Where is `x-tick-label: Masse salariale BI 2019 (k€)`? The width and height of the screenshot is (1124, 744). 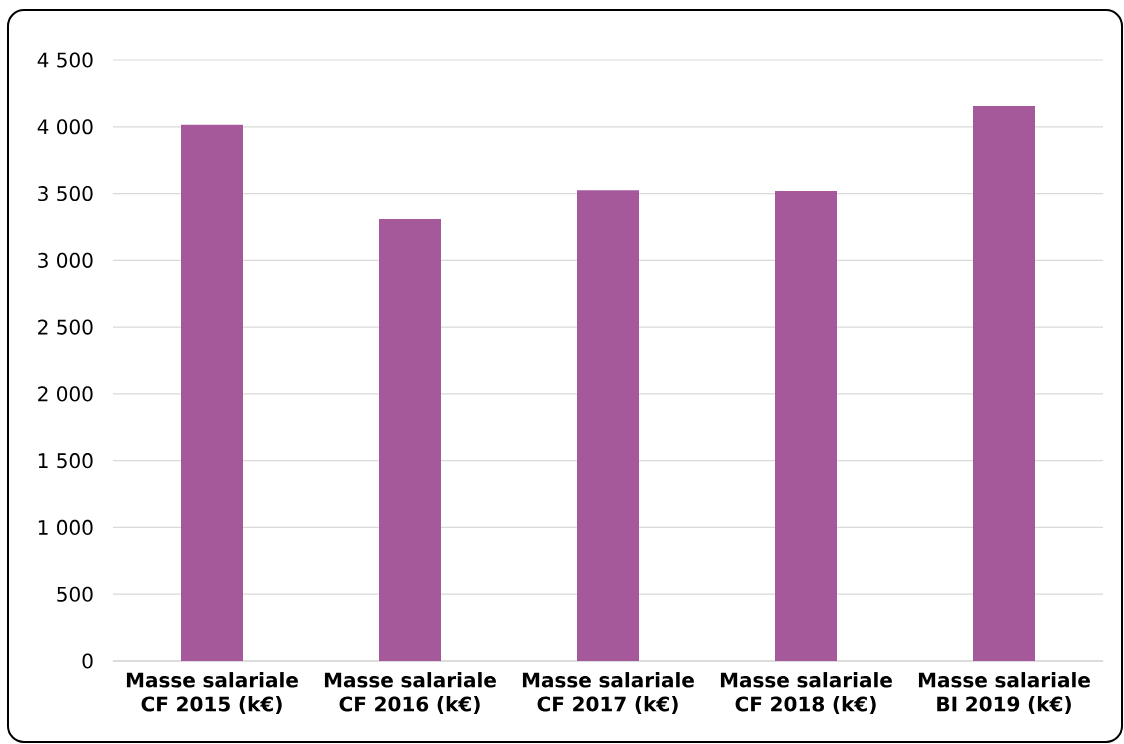 x-tick-label: Masse salariale BI 2019 (k€) is located at coordinates (1004, 693).